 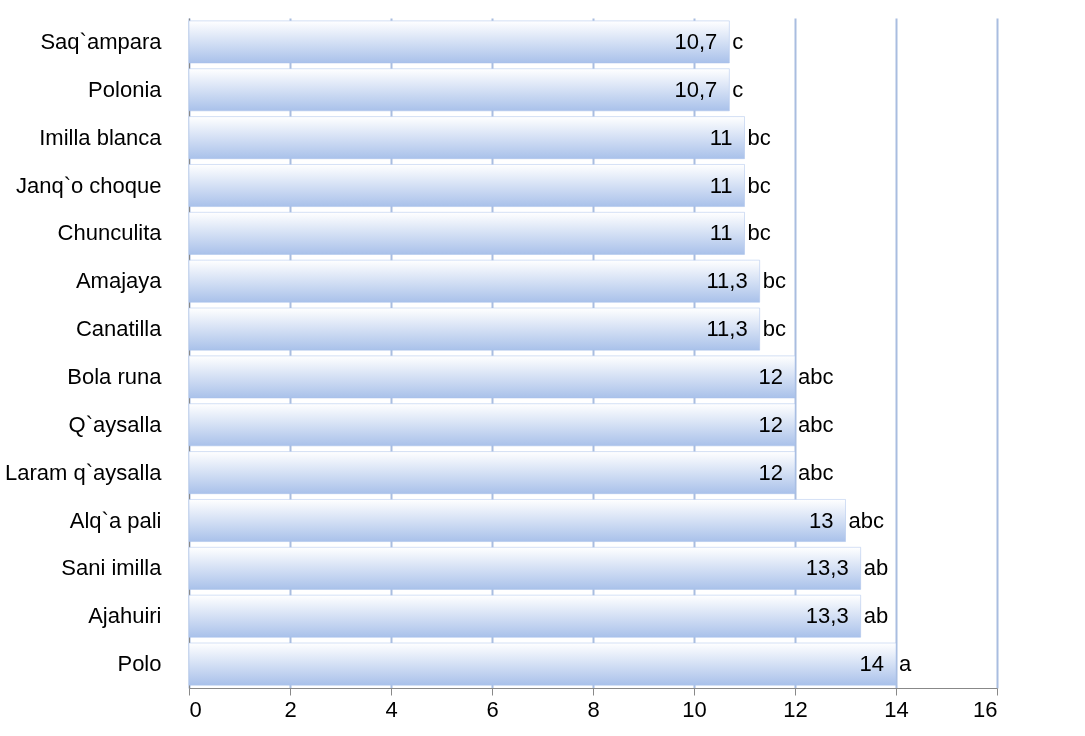 What do you see at coordinates (139, 664) in the screenshot?
I see `y-tick-label: Polo` at bounding box center [139, 664].